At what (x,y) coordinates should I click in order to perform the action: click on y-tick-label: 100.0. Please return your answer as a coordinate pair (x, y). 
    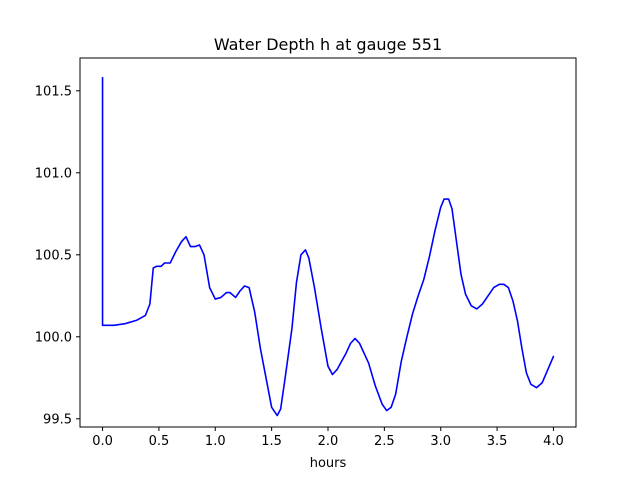
    Looking at the image, I should click on (53, 337).